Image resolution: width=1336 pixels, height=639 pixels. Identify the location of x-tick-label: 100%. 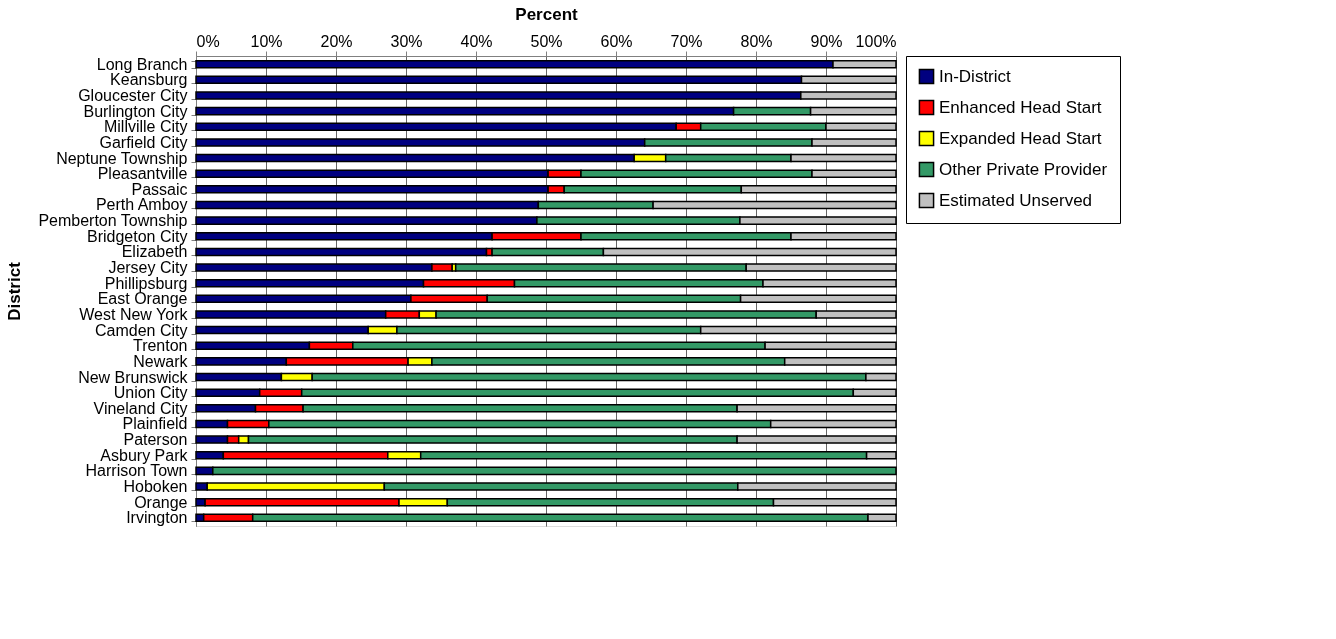
(876, 41).